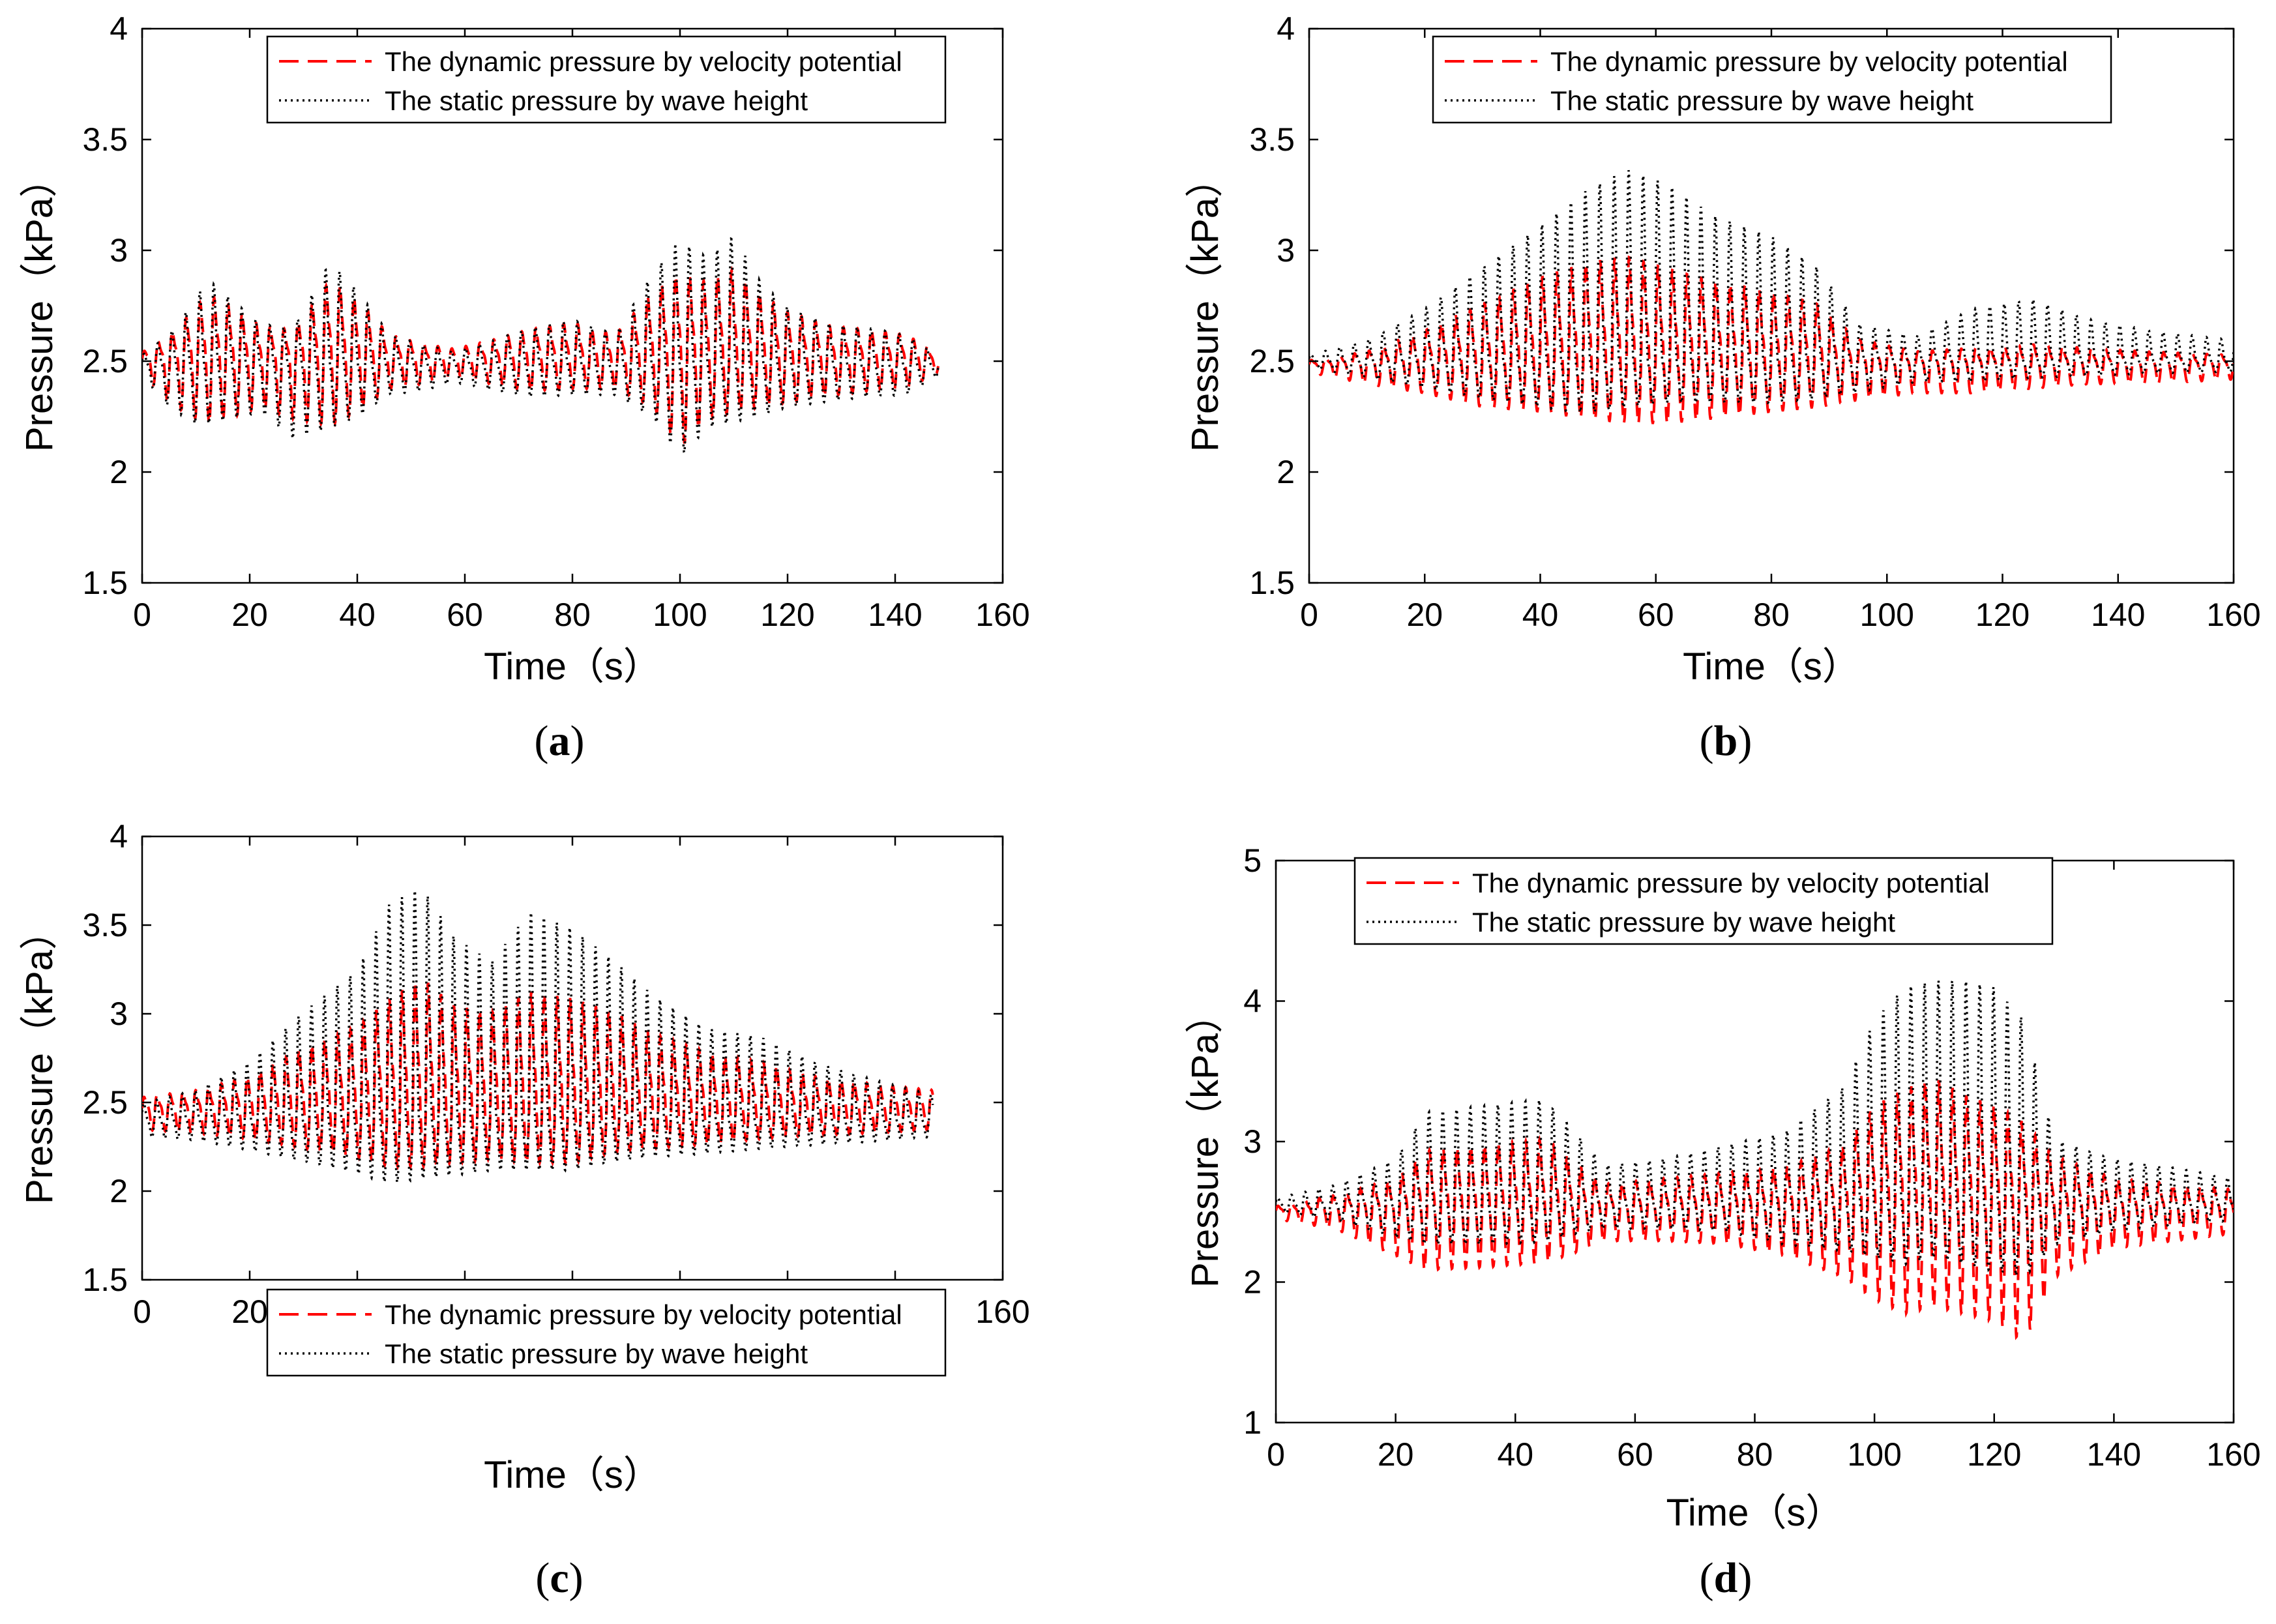  I want to click on y-tick-label: 5, so click(1252, 860).